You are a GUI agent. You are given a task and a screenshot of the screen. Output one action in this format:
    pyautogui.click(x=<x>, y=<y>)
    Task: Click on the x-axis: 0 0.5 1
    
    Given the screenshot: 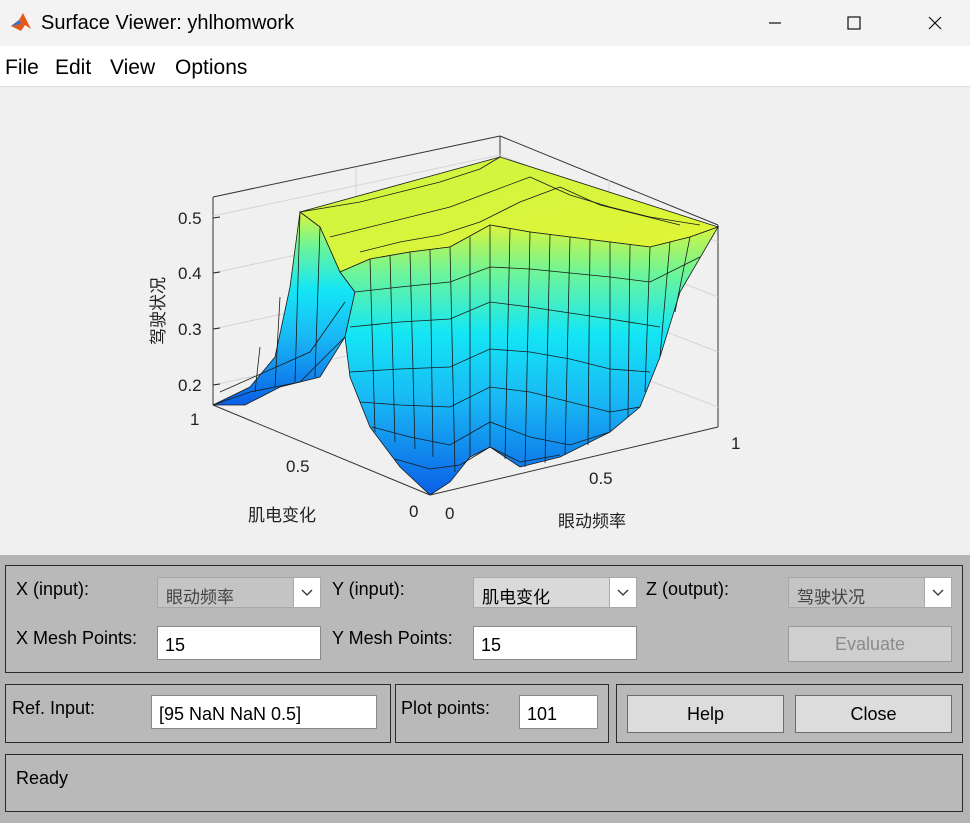 What is the action you would take?
    pyautogui.click(x=592, y=478)
    